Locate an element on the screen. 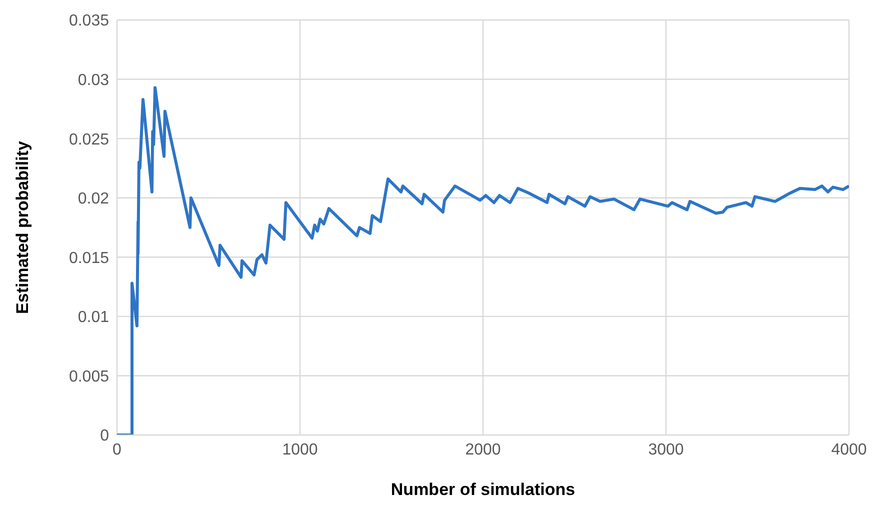 The image size is (875, 513). x-tick-label: 2000 is located at coordinates (483, 449).